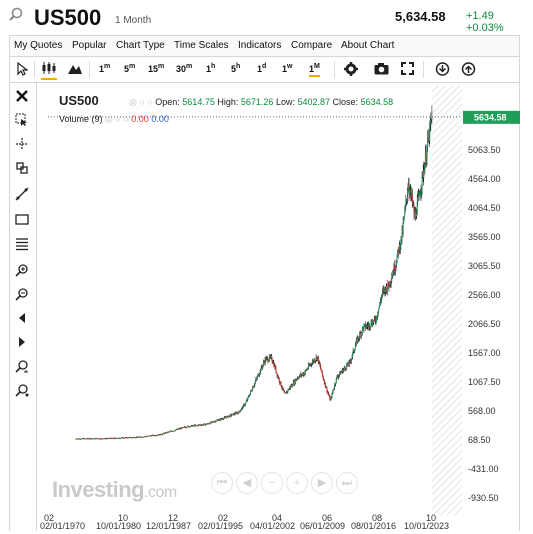 The height and width of the screenshot is (534, 533). What do you see at coordinates (140, 45) in the screenshot?
I see `menu-chart-type: Chart Type` at bounding box center [140, 45].